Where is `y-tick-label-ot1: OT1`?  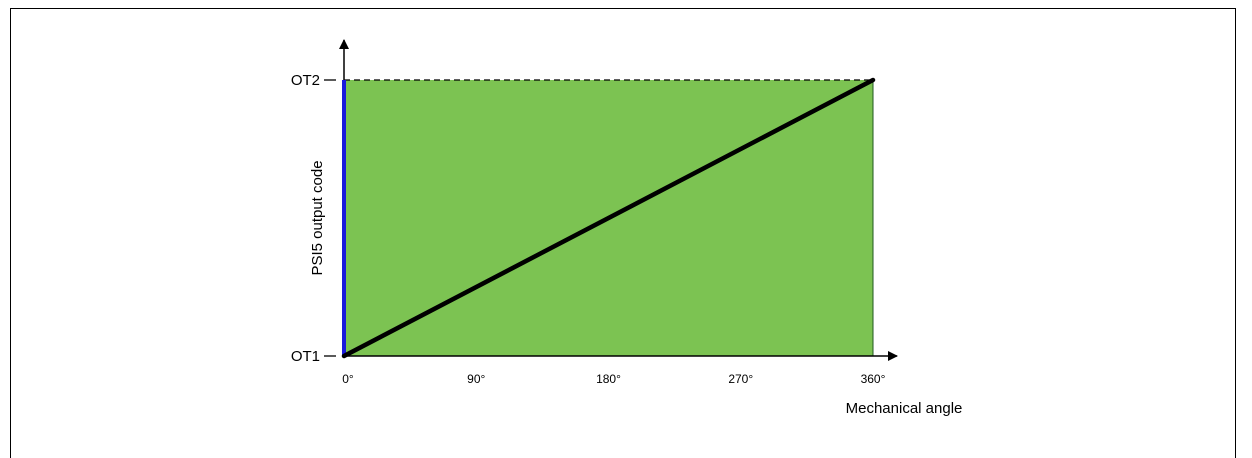
y-tick-label-ot1: OT1 is located at coordinates (305, 356).